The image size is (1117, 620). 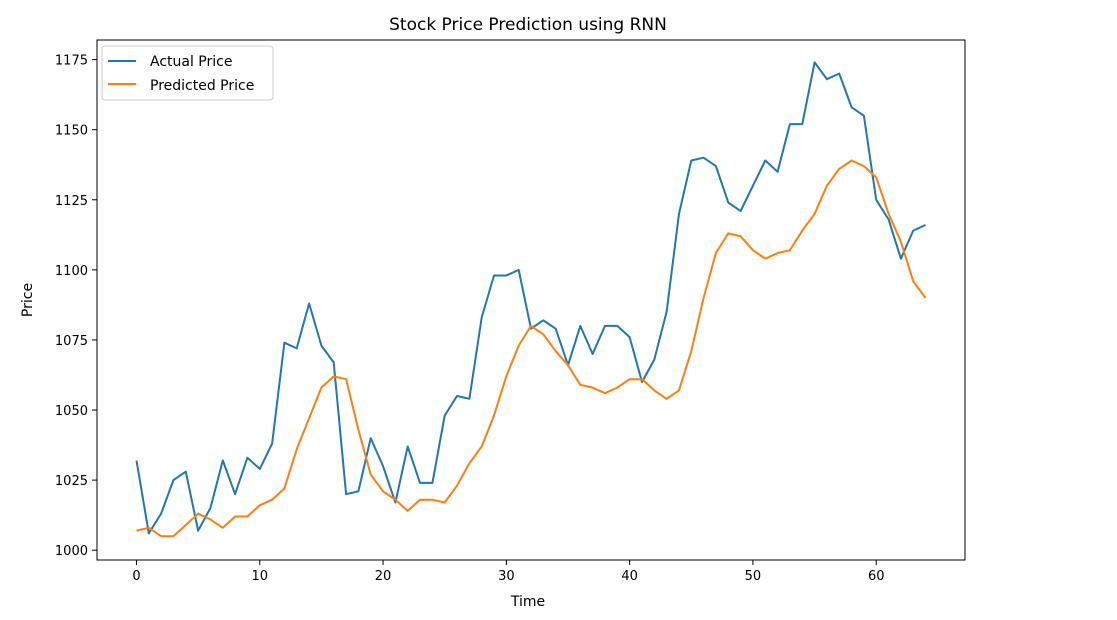 What do you see at coordinates (753, 576) in the screenshot?
I see `x-tick-label: 50` at bounding box center [753, 576].